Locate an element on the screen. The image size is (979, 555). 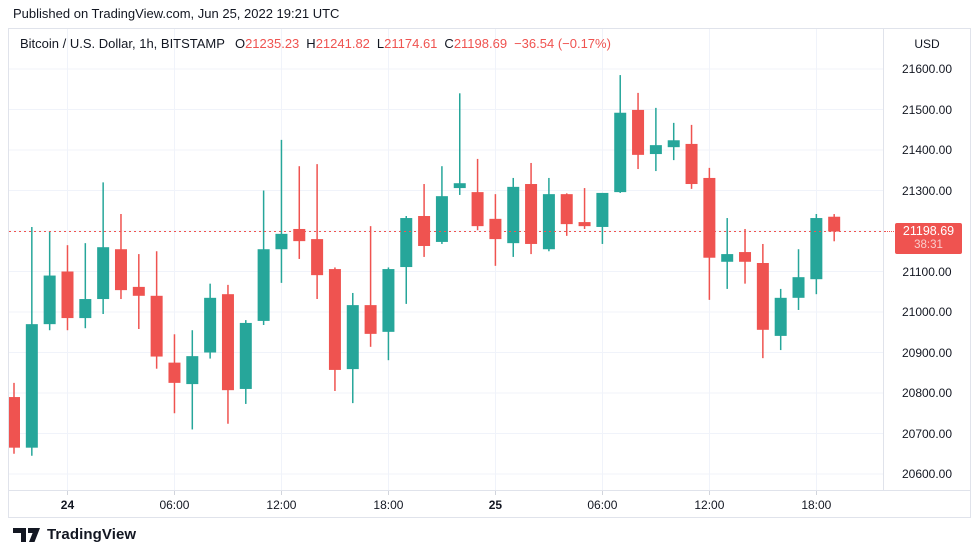
last-price-tag: 21198.69 38:31 is located at coordinates (928, 238).